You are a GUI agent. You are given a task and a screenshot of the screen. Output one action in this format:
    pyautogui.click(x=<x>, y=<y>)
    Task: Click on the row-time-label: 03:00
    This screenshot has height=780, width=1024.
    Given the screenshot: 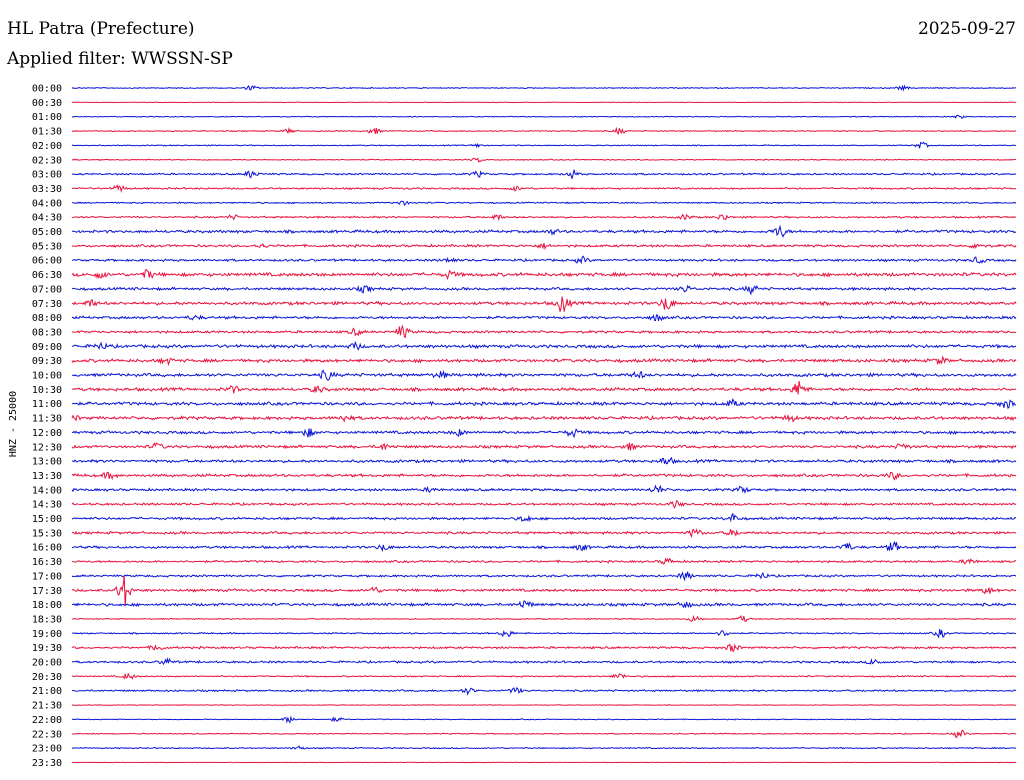 What is the action you would take?
    pyautogui.click(x=47, y=175)
    